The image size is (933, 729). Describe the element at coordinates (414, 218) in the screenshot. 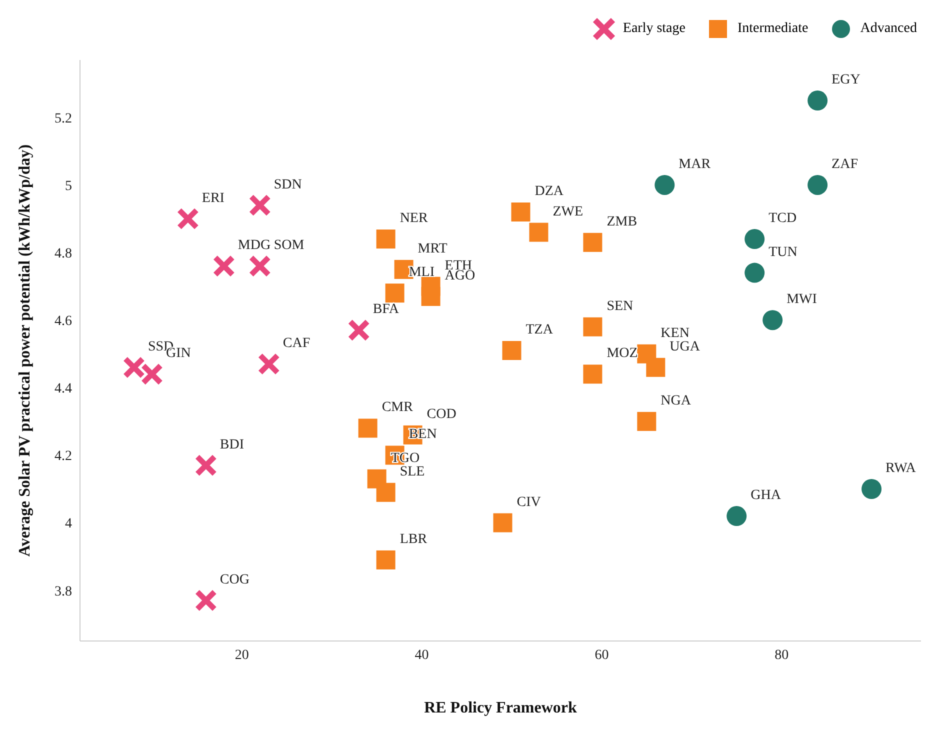

I see `annotation: NER` at that location.